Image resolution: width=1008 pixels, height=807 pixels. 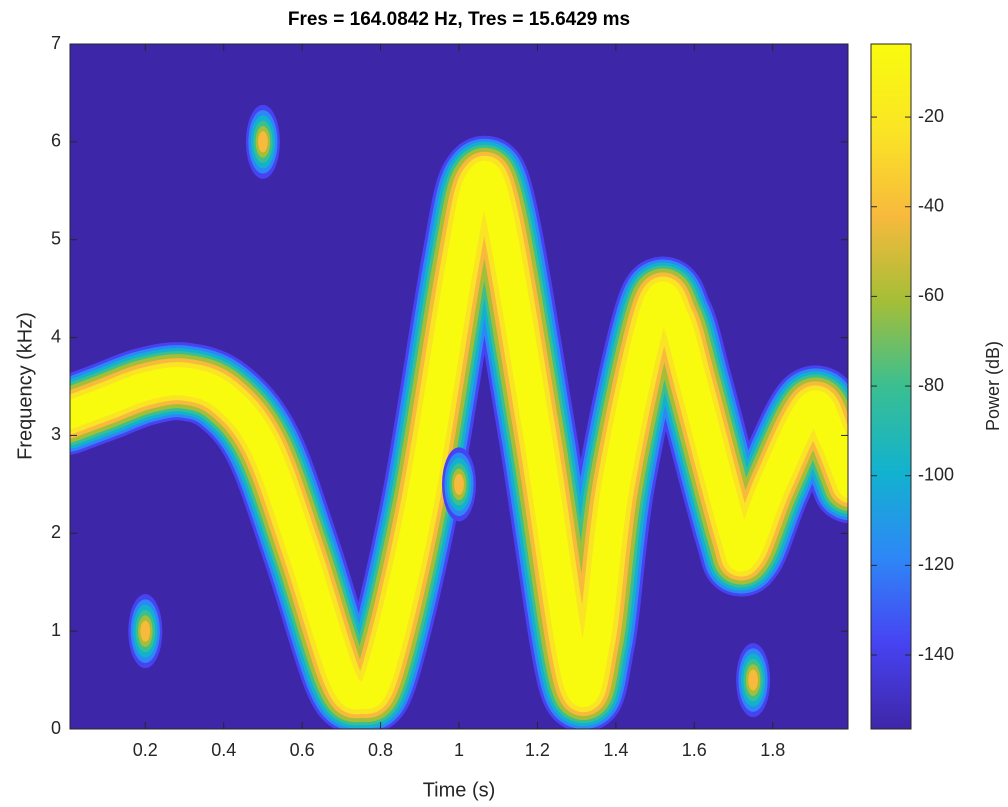 What do you see at coordinates (56, 43) in the screenshot?
I see `y-tick-label: 7` at bounding box center [56, 43].